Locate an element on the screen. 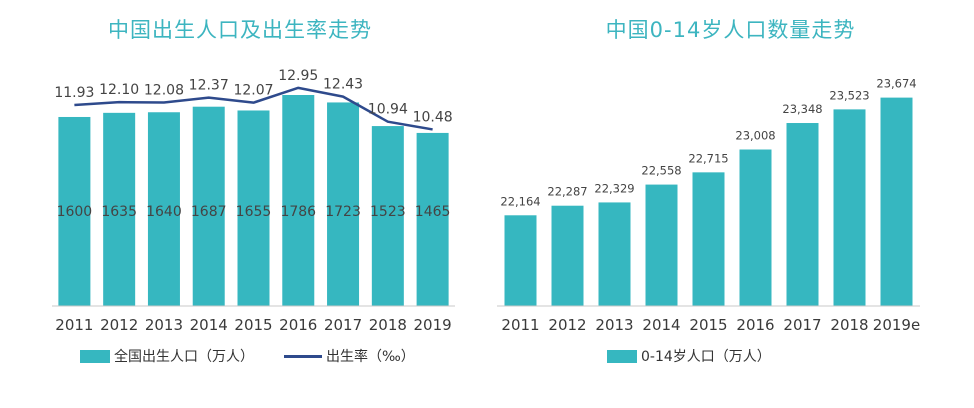 The image size is (974, 408). birth-bar-2018 is located at coordinates (387, 216).